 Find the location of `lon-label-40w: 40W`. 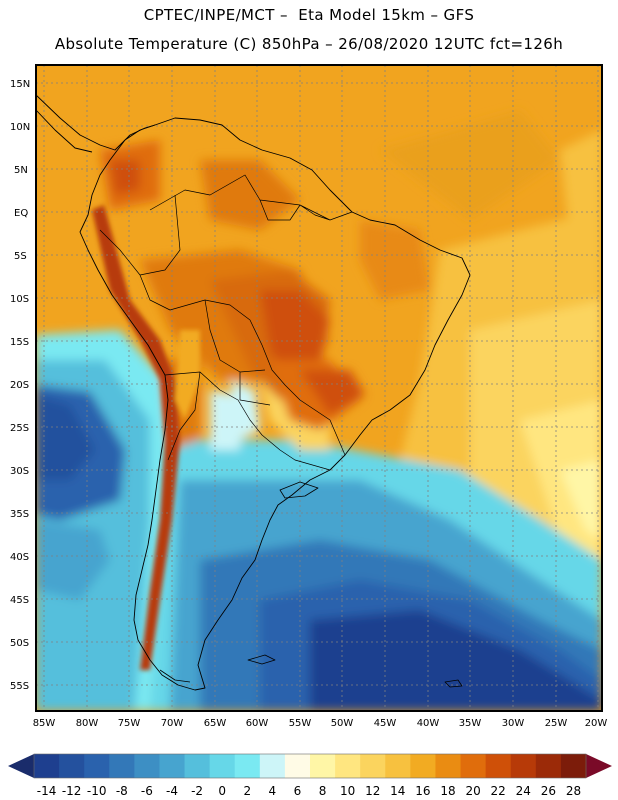

lon-label-40w: 40W is located at coordinates (428, 723).